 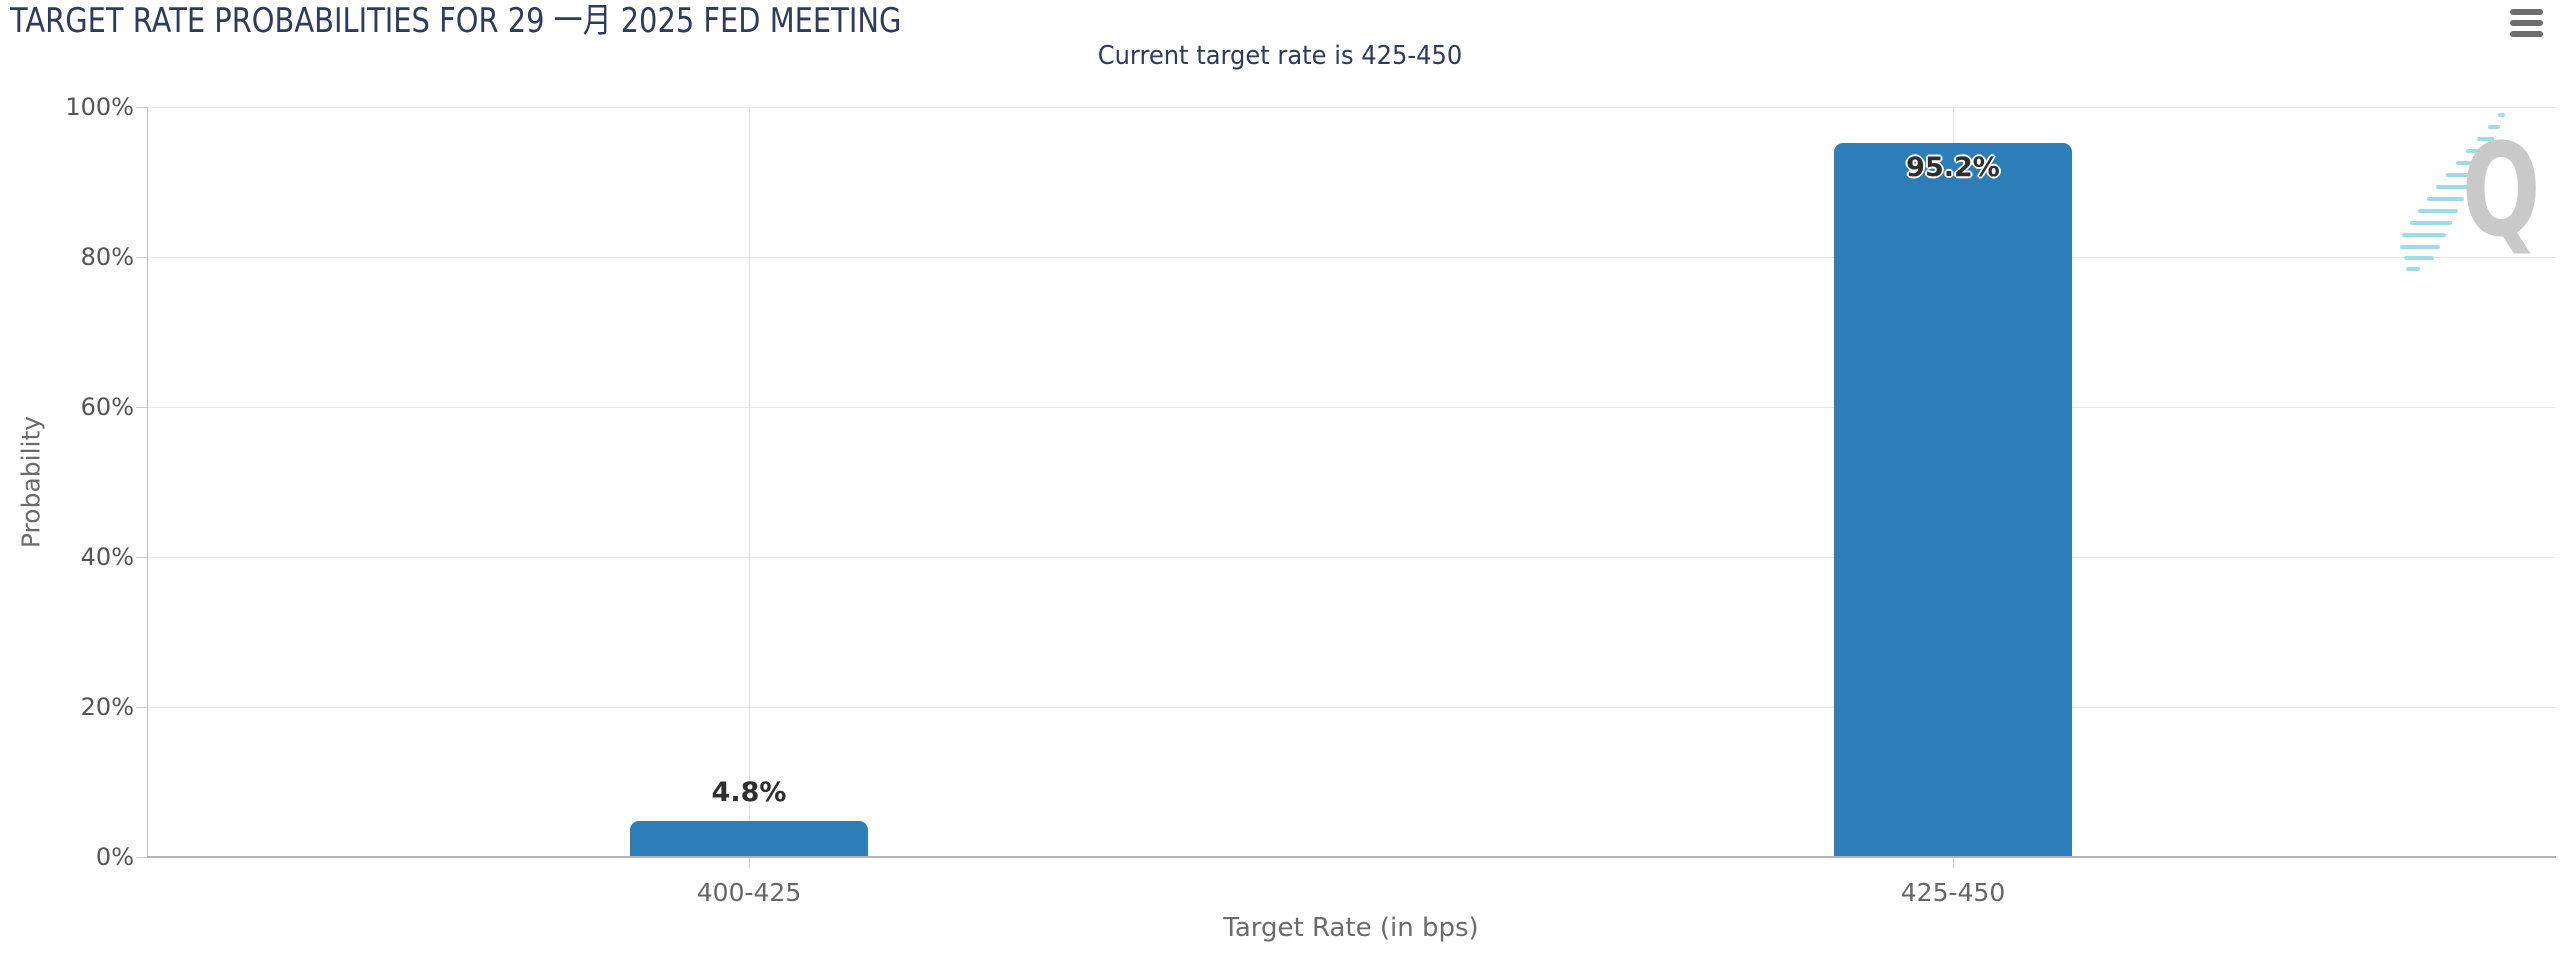 I want to click on x-gridline, so click(x=749, y=482).